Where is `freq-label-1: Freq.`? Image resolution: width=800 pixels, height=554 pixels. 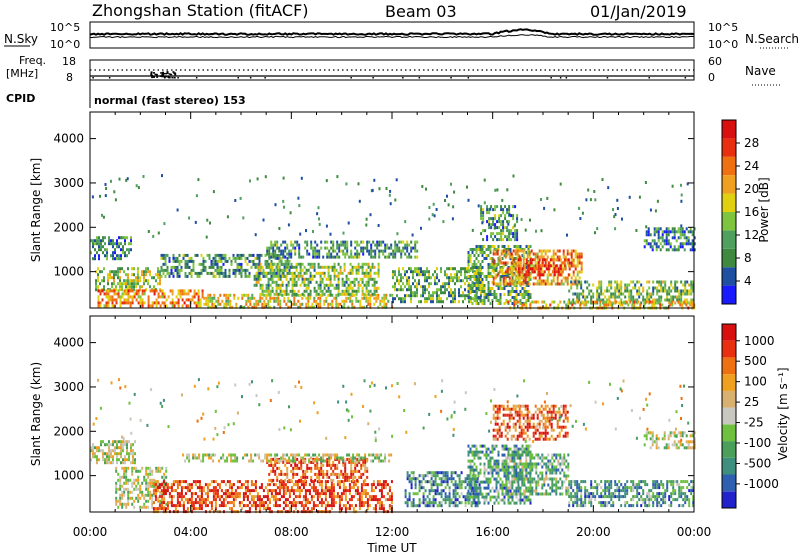 freq-label-1: Freq. is located at coordinates (32, 60).